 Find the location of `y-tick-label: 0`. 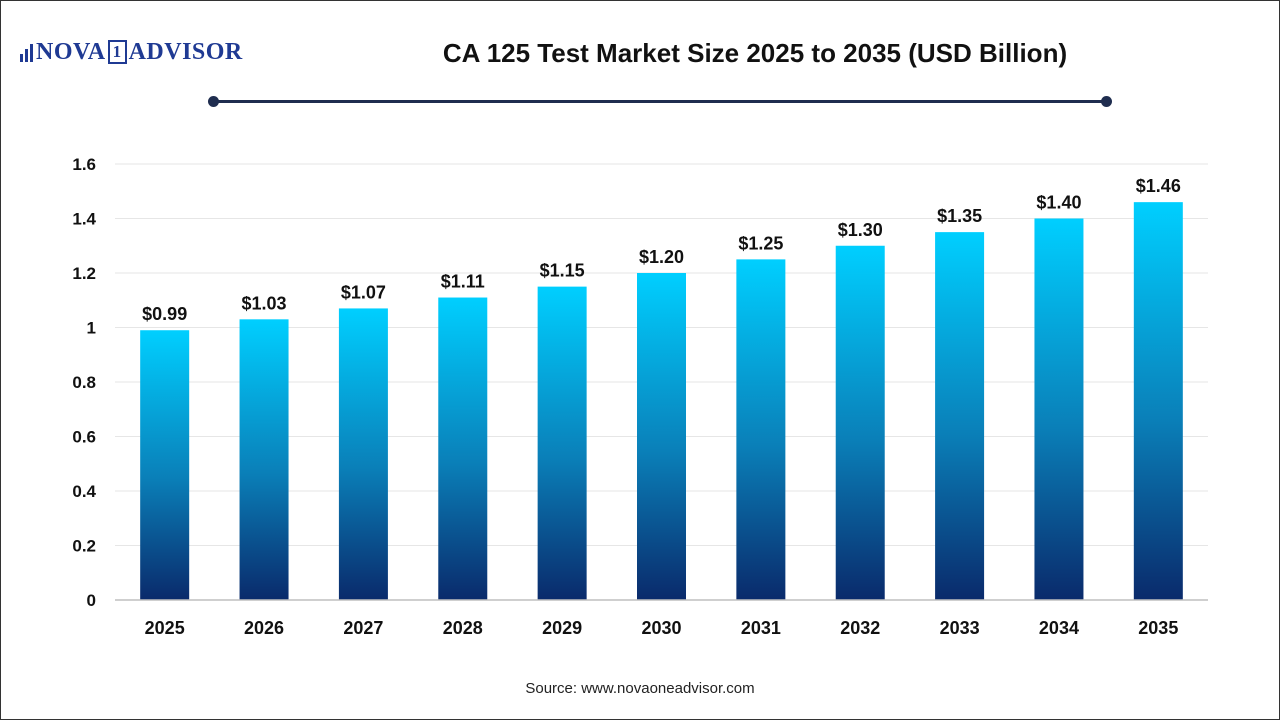

y-tick-label: 0 is located at coordinates (91, 600).